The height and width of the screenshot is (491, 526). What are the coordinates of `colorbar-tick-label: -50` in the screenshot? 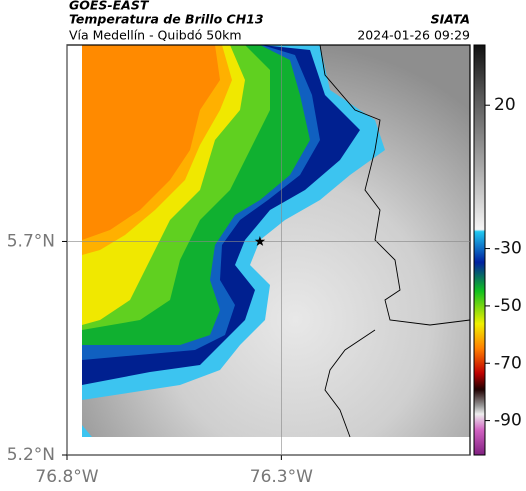 It's located at (508, 306).